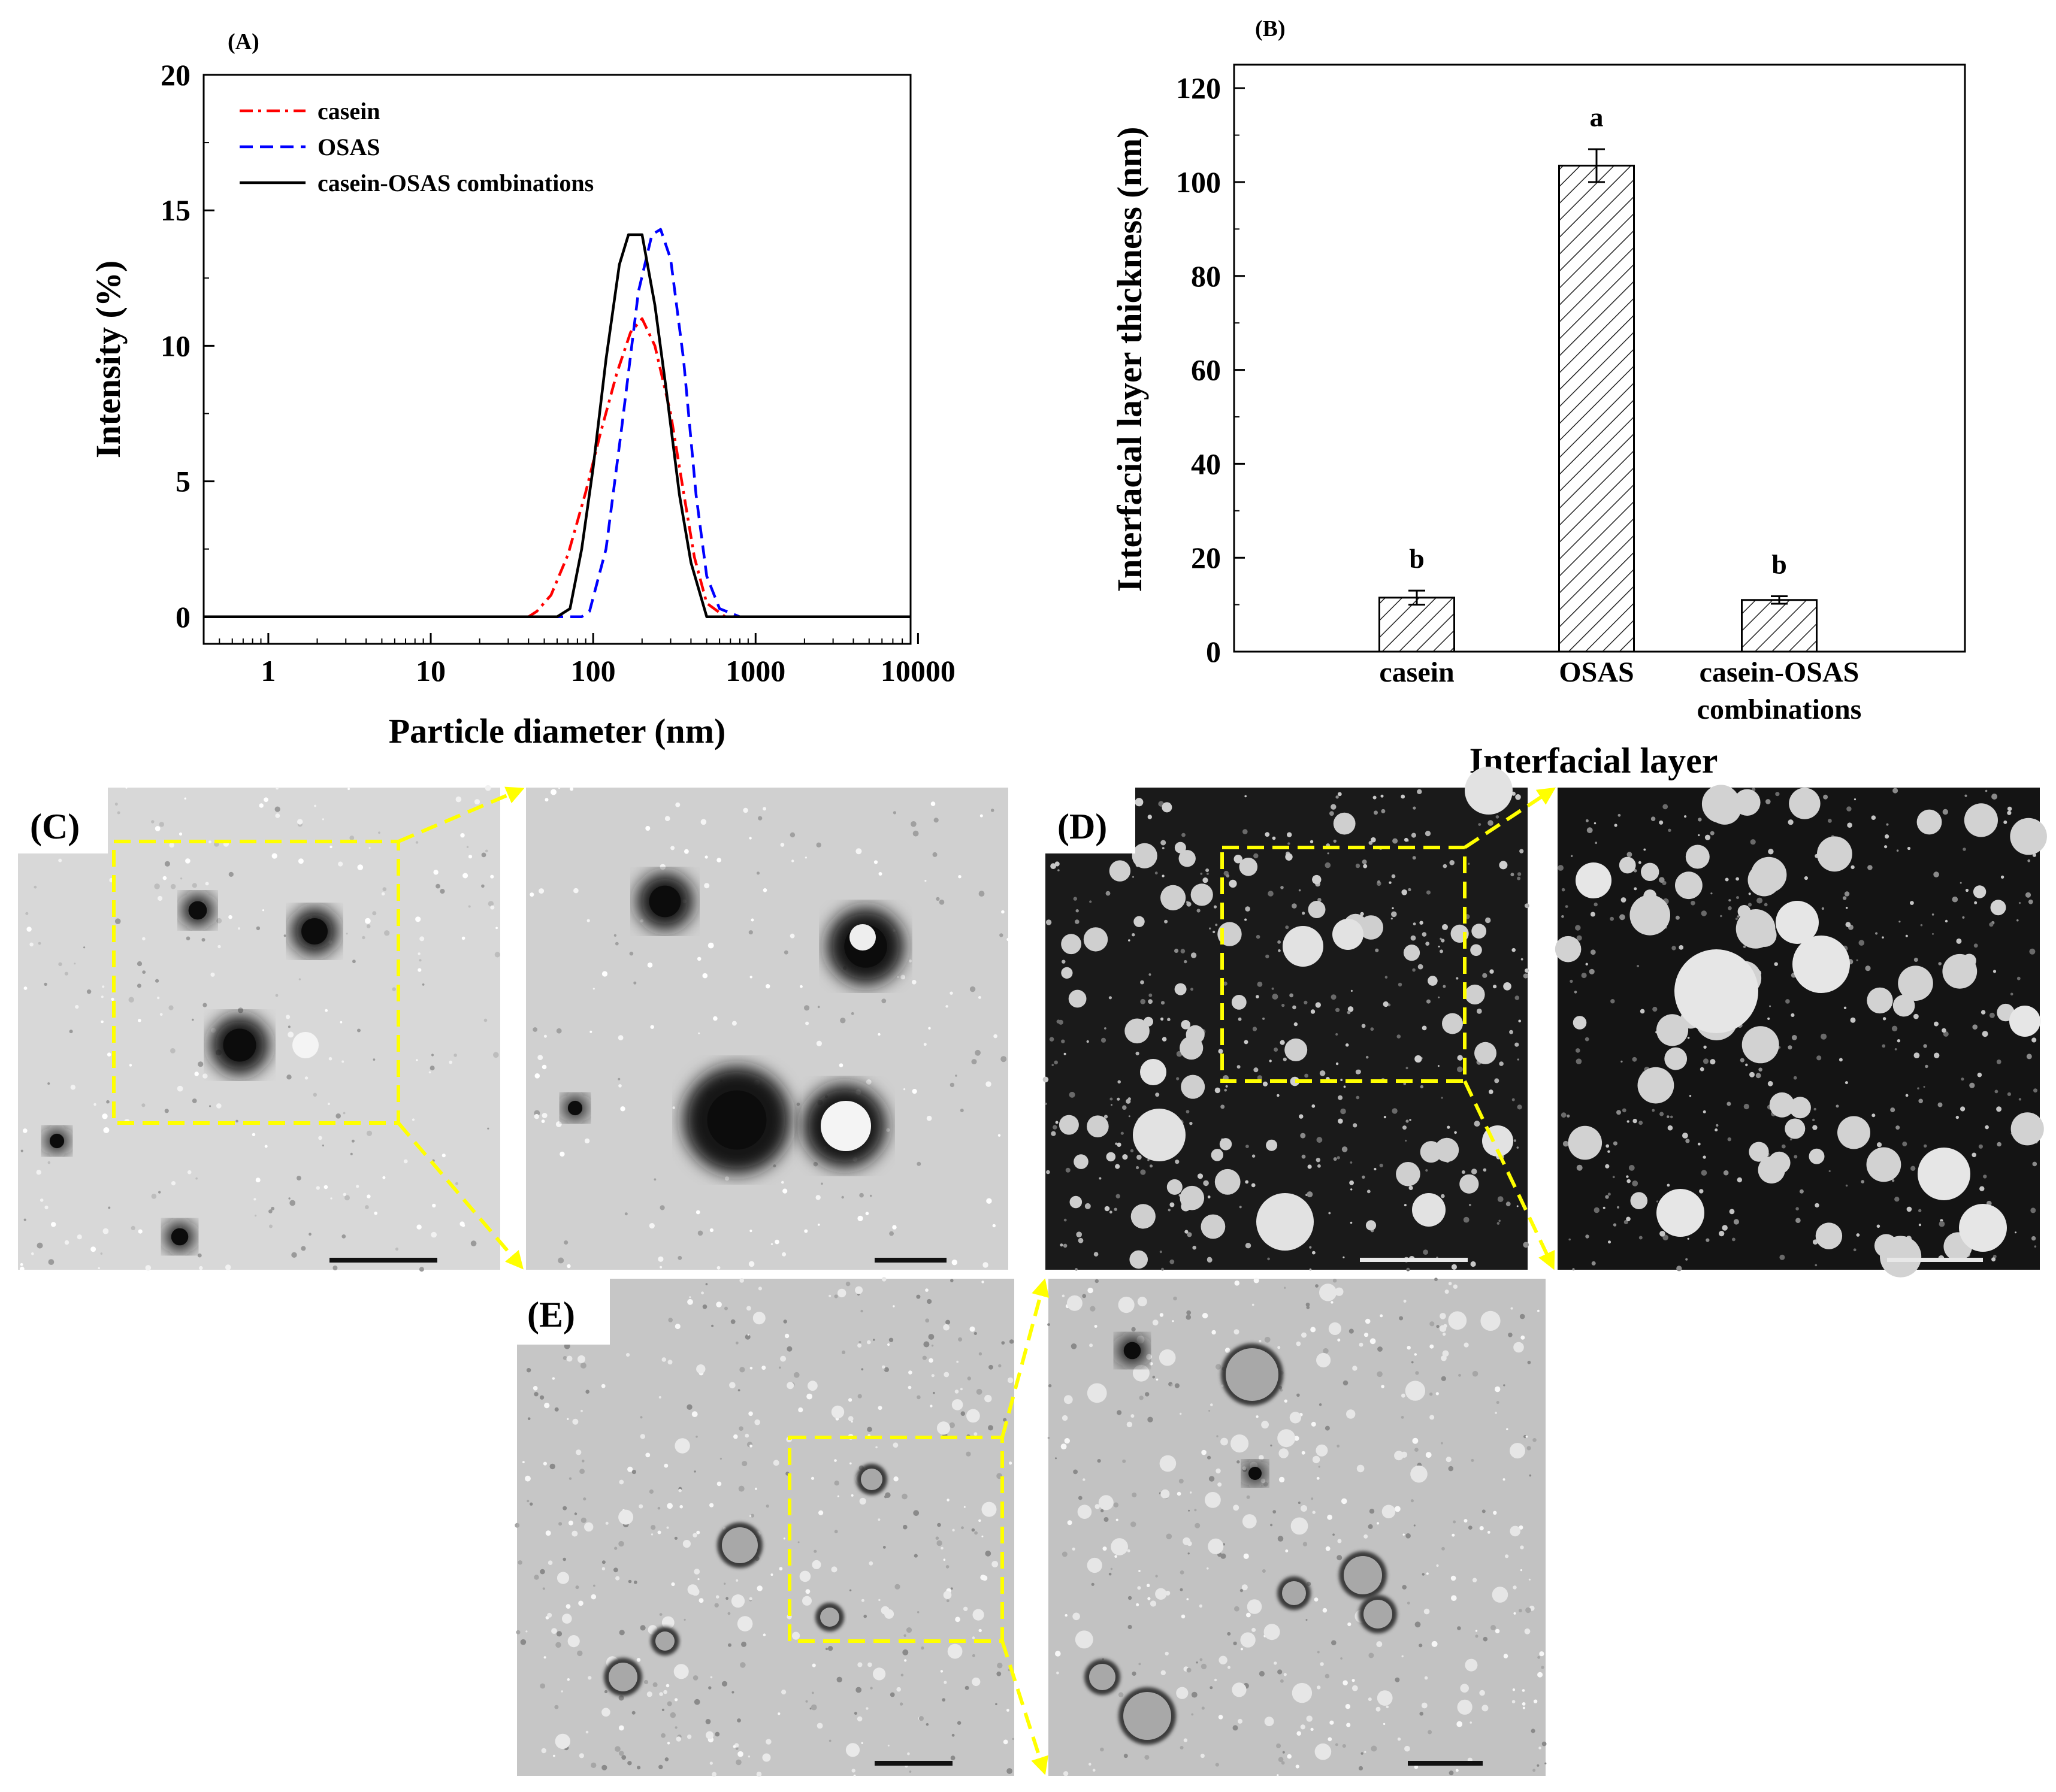 The image size is (2056, 1792). I want to click on casein-droplet, so click(305, 1045).